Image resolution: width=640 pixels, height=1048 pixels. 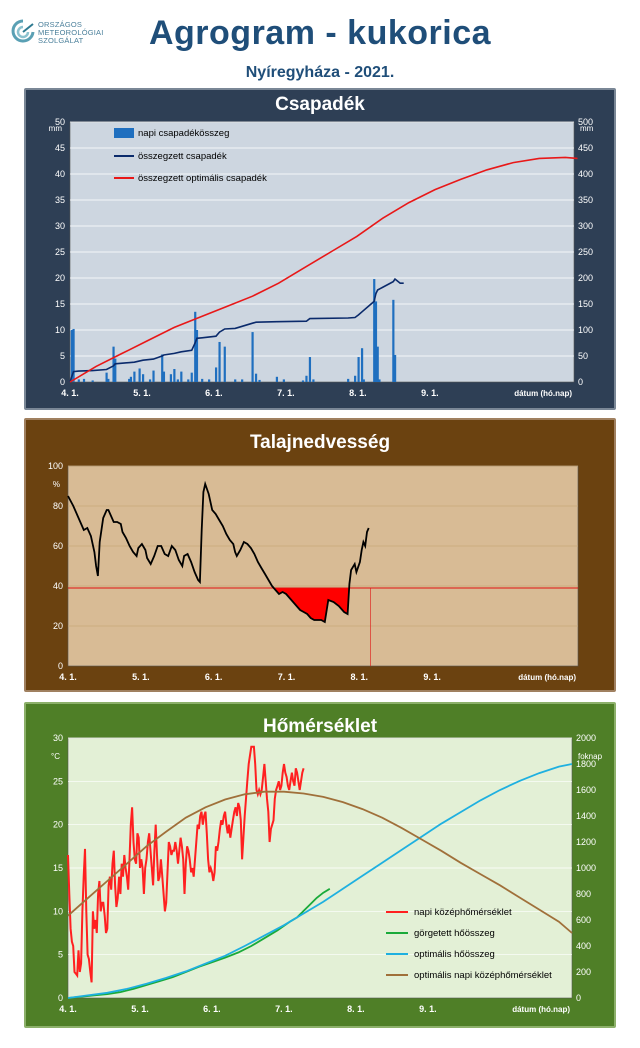 I want to click on y2-tick-label: 50, so click(x=583, y=356).